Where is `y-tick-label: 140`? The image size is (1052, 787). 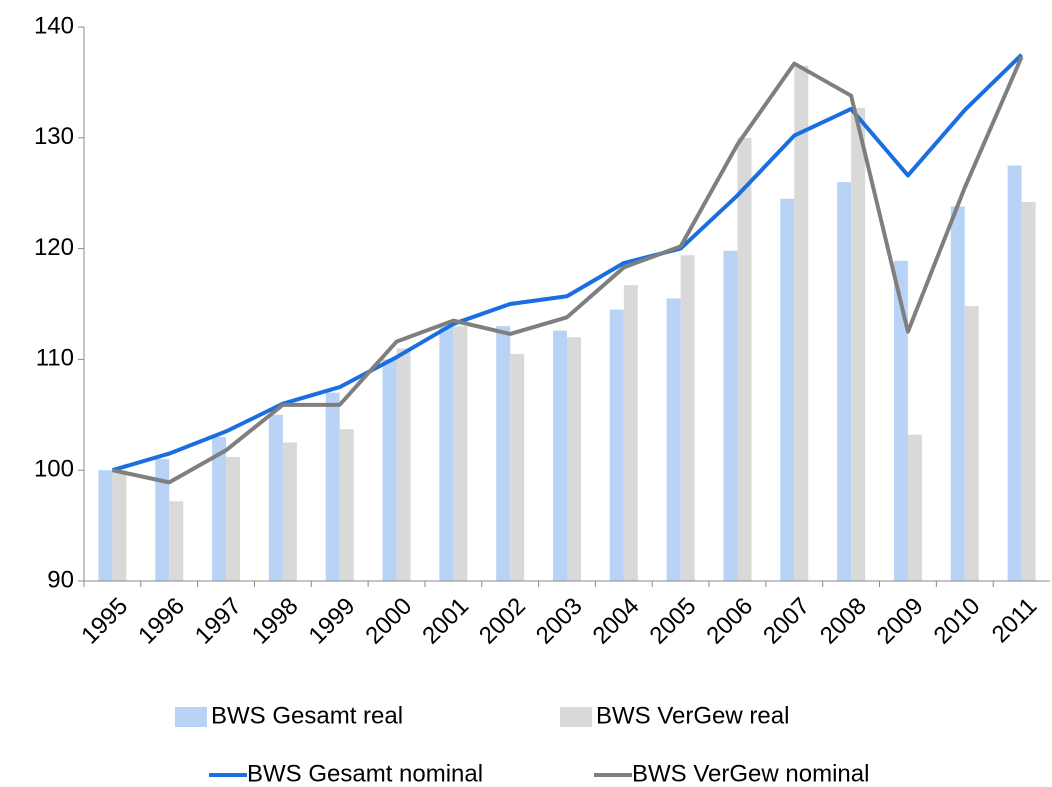
y-tick-label: 140 is located at coordinates (54, 25).